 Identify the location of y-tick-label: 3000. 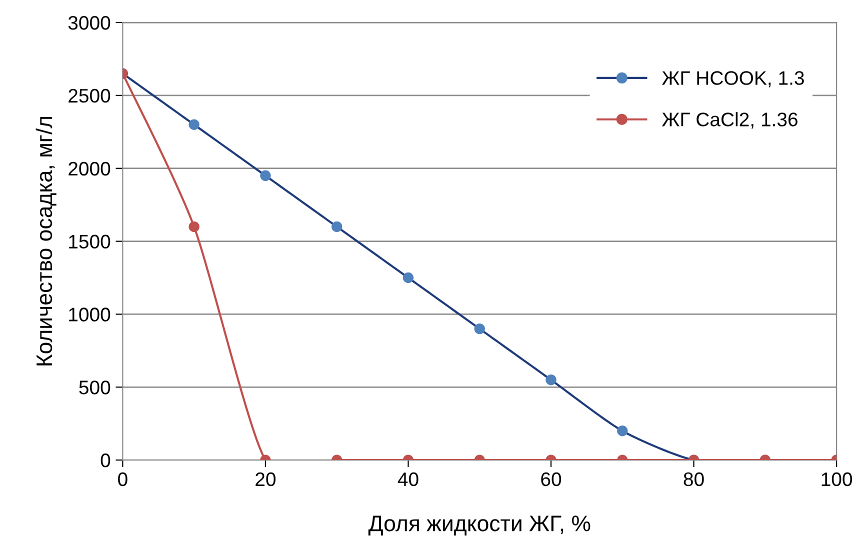
(89, 23).